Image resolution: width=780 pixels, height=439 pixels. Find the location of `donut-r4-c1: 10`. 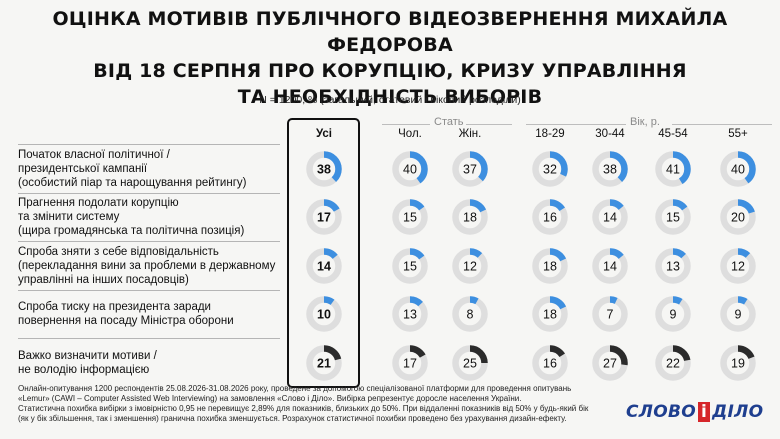

donut-r4-c1: 10 is located at coordinates (324, 314).